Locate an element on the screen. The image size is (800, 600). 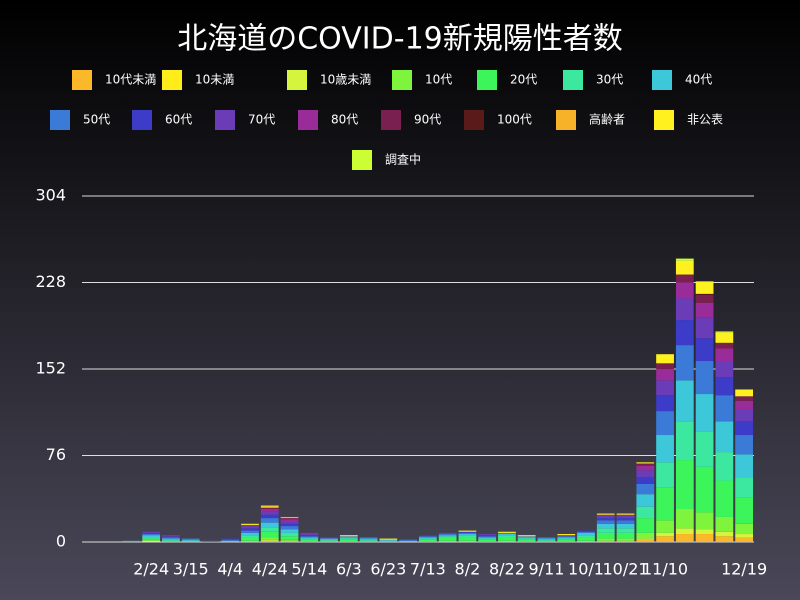
y-tick-label: 0 is located at coordinates (61, 541).